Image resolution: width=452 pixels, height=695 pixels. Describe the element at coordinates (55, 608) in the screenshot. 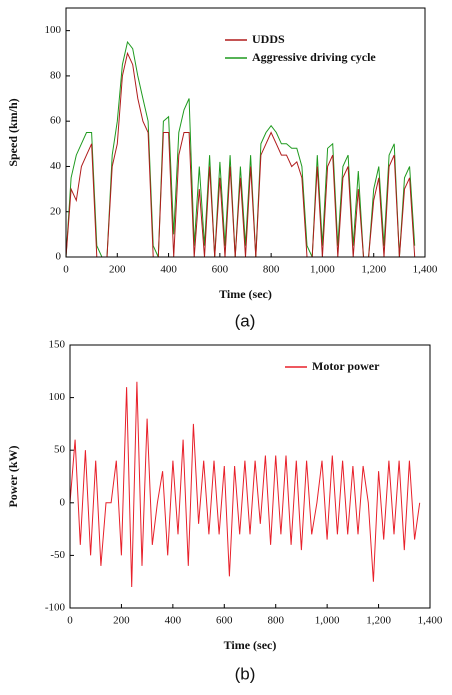

I see `y-tick-label: -100` at that location.